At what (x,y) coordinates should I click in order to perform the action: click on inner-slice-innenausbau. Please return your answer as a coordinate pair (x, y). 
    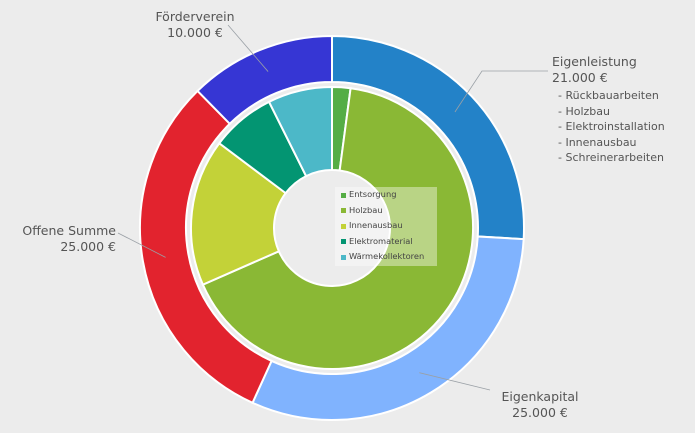
    Looking at the image, I should click on (239, 213).